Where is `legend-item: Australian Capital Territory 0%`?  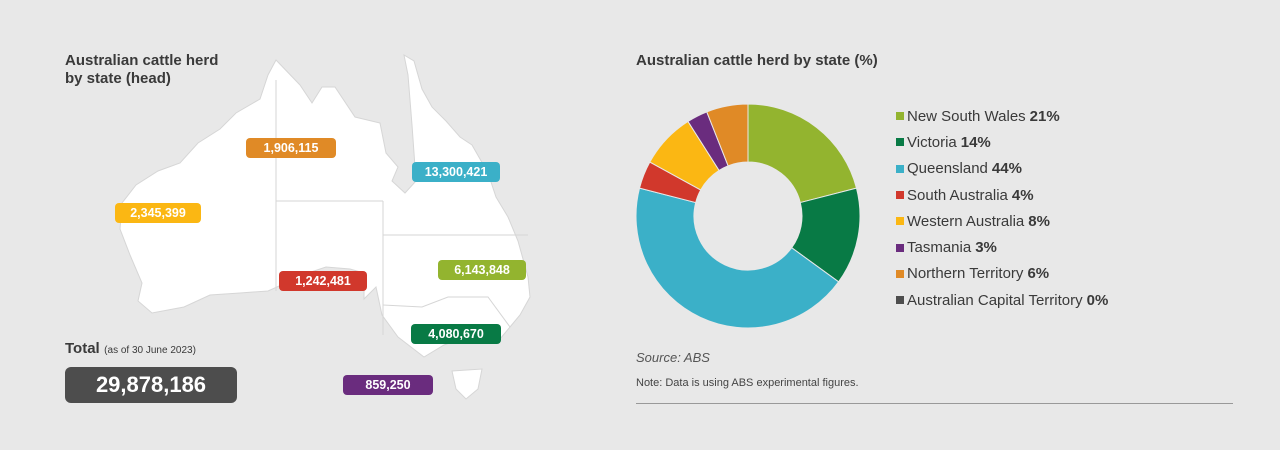
legend-item: Australian Capital Territory 0% is located at coordinates (1002, 300).